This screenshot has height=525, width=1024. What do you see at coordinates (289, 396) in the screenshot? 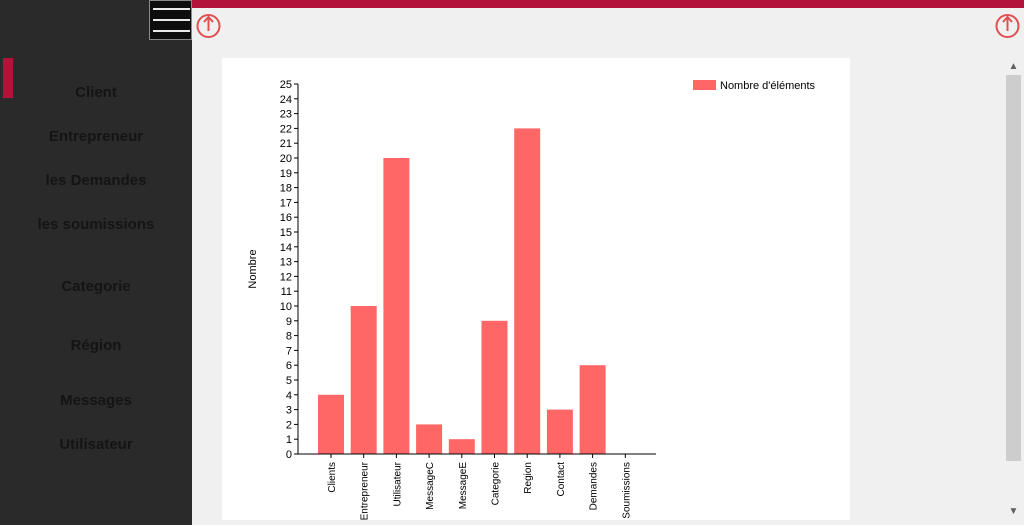
I see `y-tick-label: 4` at bounding box center [289, 396].